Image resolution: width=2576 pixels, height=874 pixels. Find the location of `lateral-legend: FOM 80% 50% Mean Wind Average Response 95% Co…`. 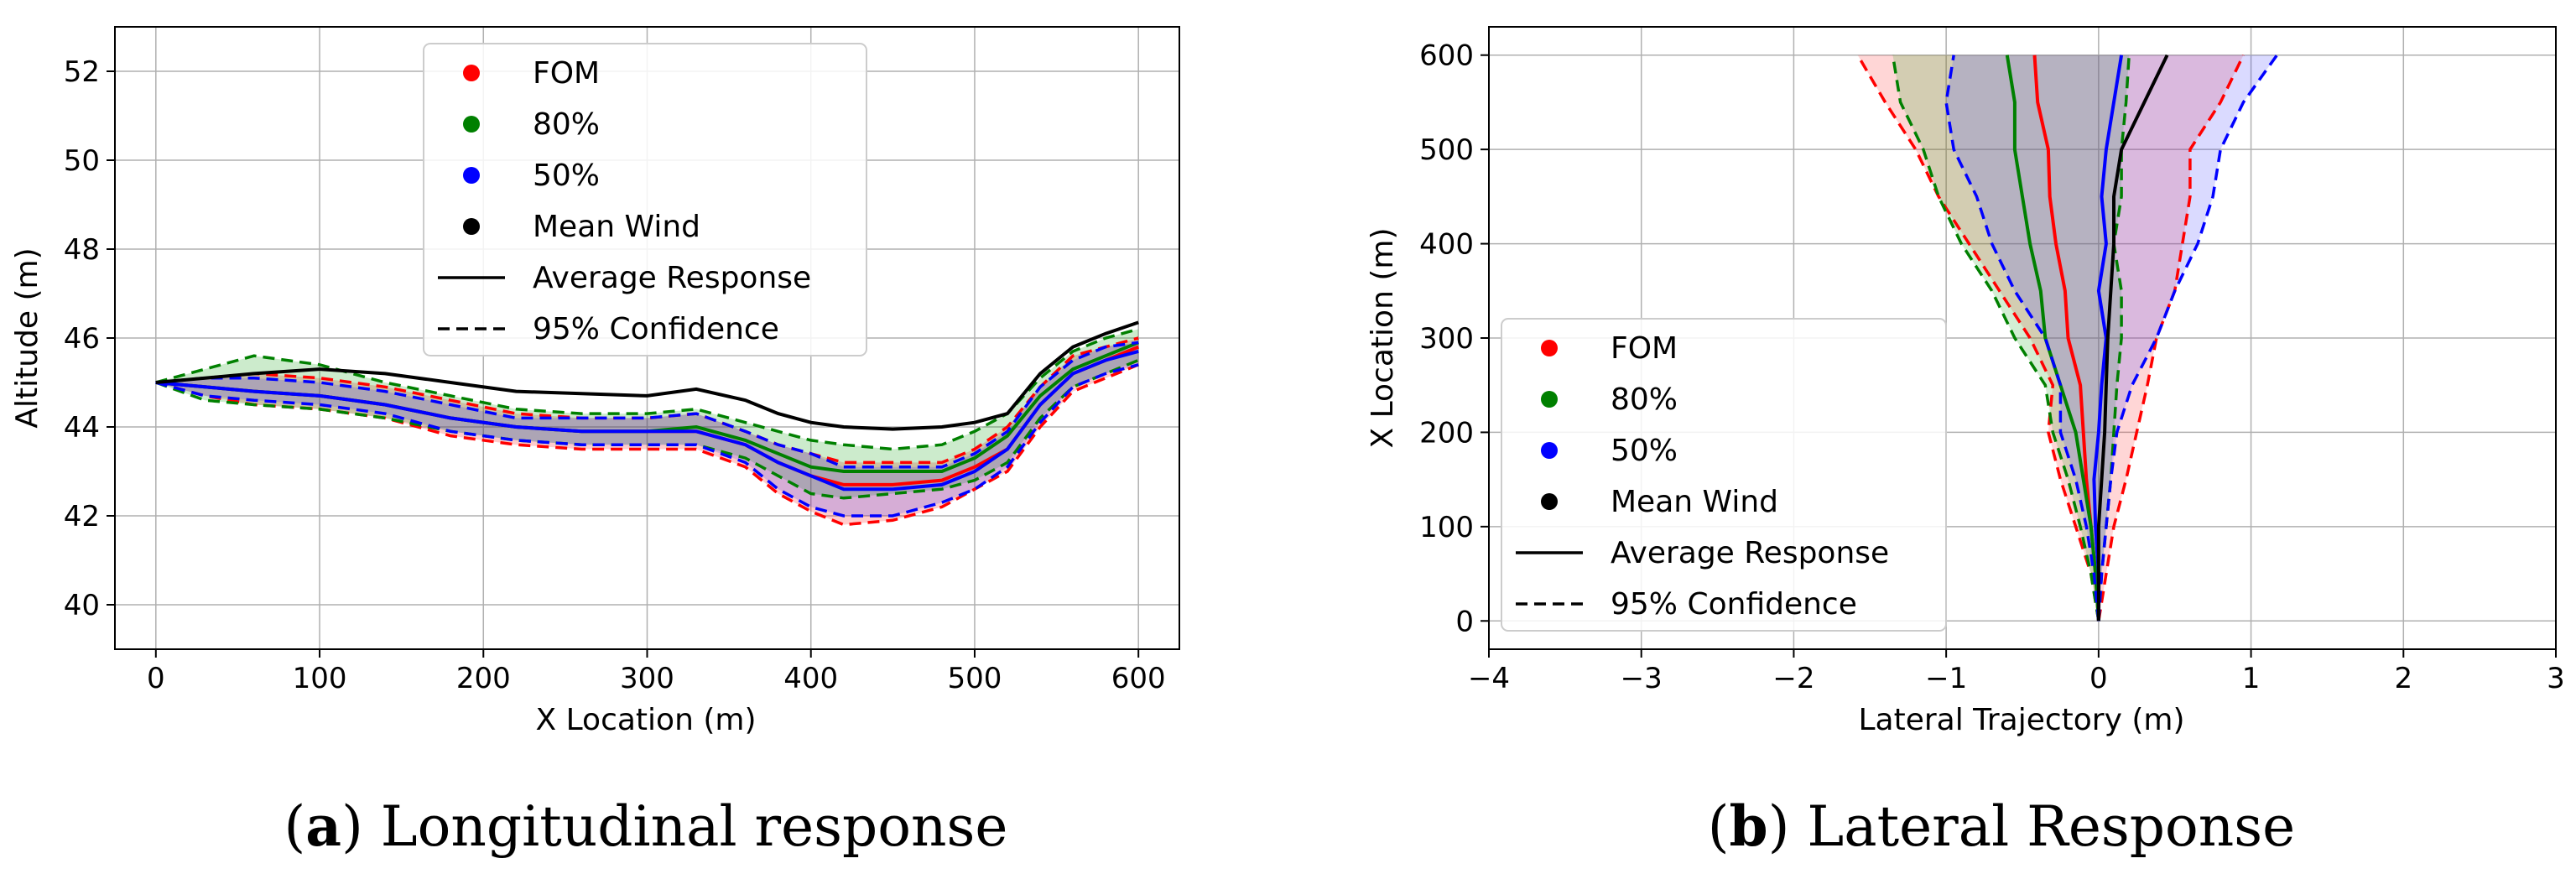

lateral-legend: FOM 80% 50% Mean Wind Average Response 95% Co… is located at coordinates (1724, 475).